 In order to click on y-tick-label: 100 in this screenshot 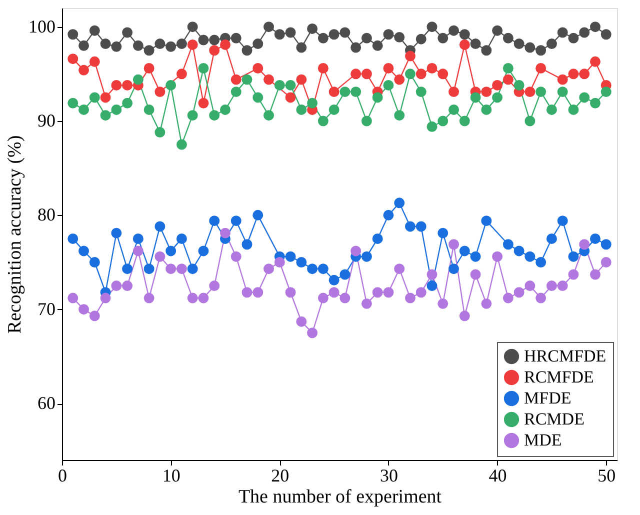, I will do `click(42, 26)`.